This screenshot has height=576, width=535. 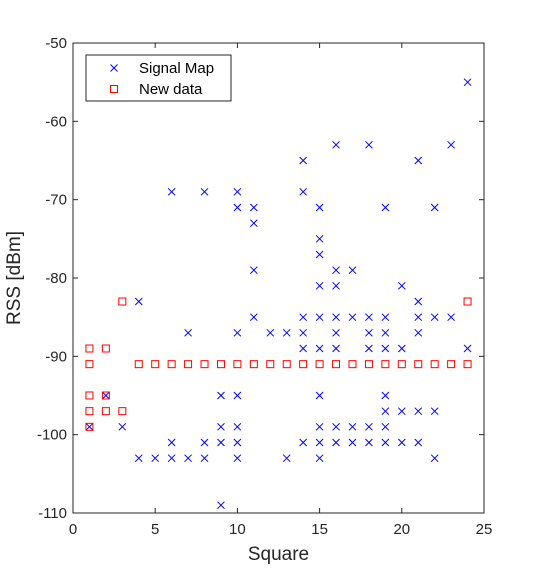 I want to click on y-tick-label: -50, so click(x=56, y=43).